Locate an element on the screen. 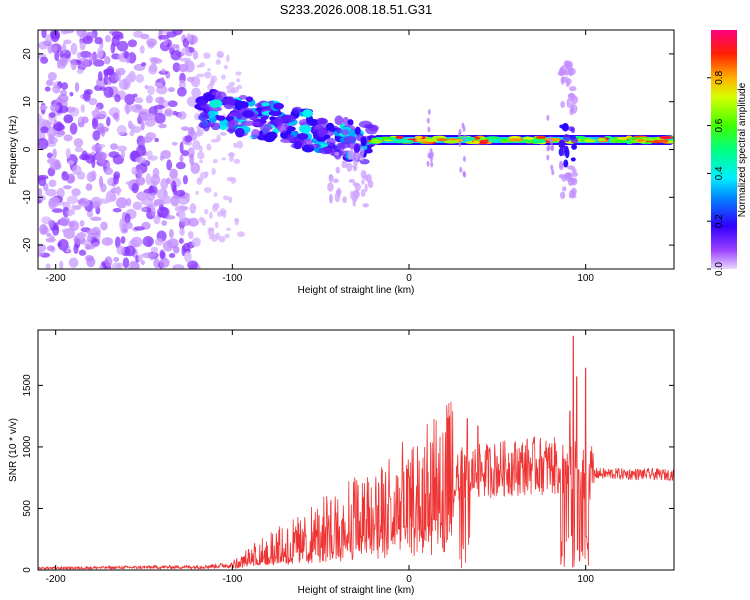 This screenshot has width=750, height=600. colorbar-tick-label: 0.0 is located at coordinates (719, 269).